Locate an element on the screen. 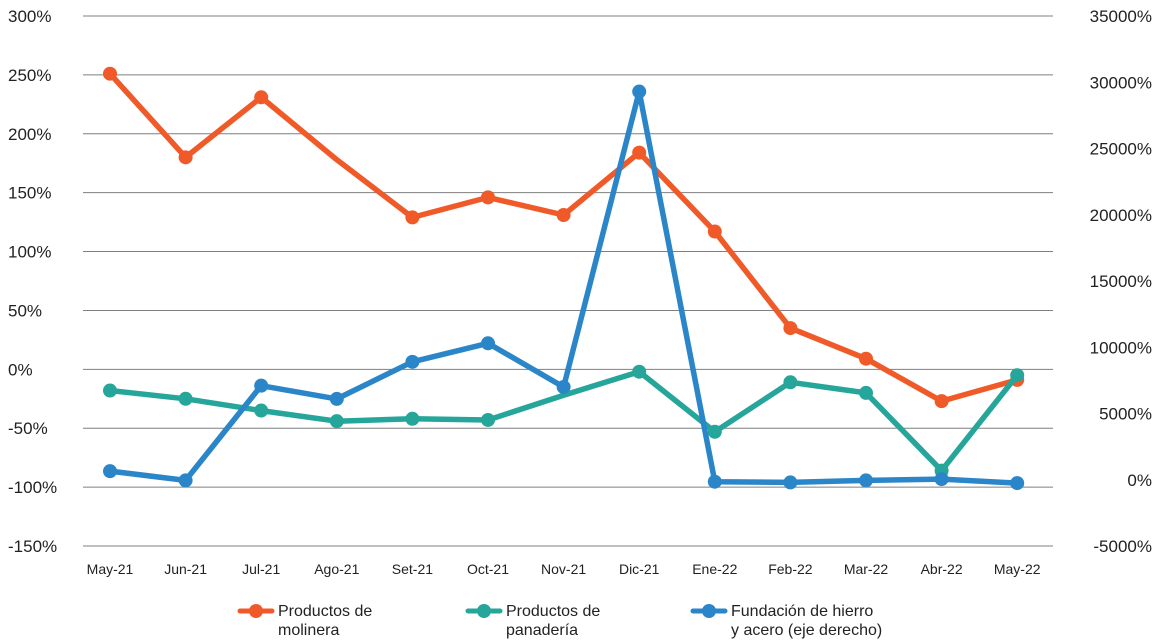 Image resolution: width=1163 pixels, height=644 pixels. left-tick-label: 300% is located at coordinates (29, 16).